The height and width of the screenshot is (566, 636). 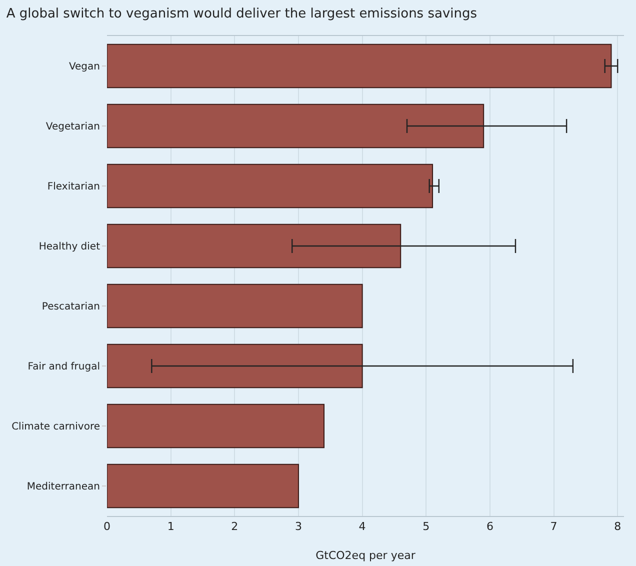 I want to click on x-tick-label: 3, so click(x=298, y=527).